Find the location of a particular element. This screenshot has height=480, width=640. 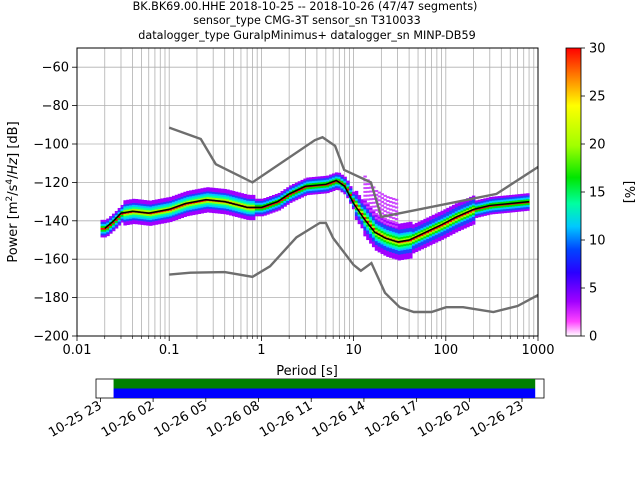

colorbar-tick-label: 15 is located at coordinates (597, 193).